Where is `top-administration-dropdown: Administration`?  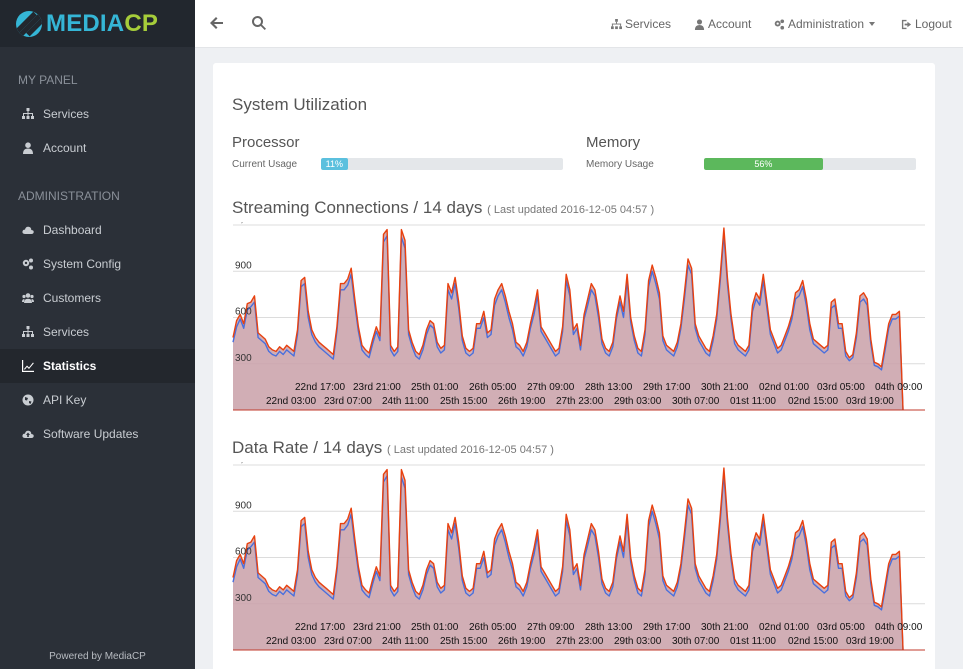 top-administration-dropdown: Administration is located at coordinates (825, 24).